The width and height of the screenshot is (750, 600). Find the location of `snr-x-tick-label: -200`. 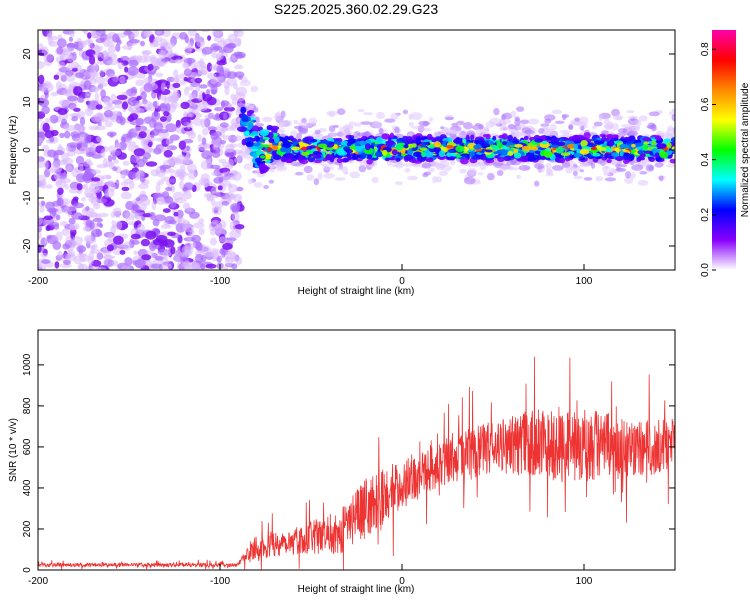

snr-x-tick-label: -200 is located at coordinates (38, 581).